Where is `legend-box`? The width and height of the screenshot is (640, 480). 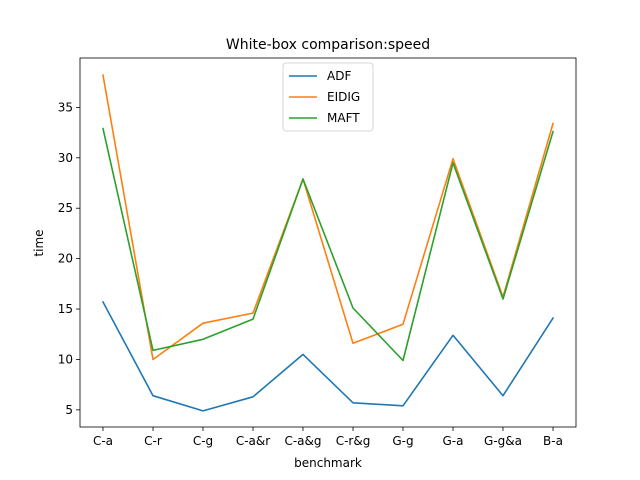 legend-box is located at coordinates (328, 97).